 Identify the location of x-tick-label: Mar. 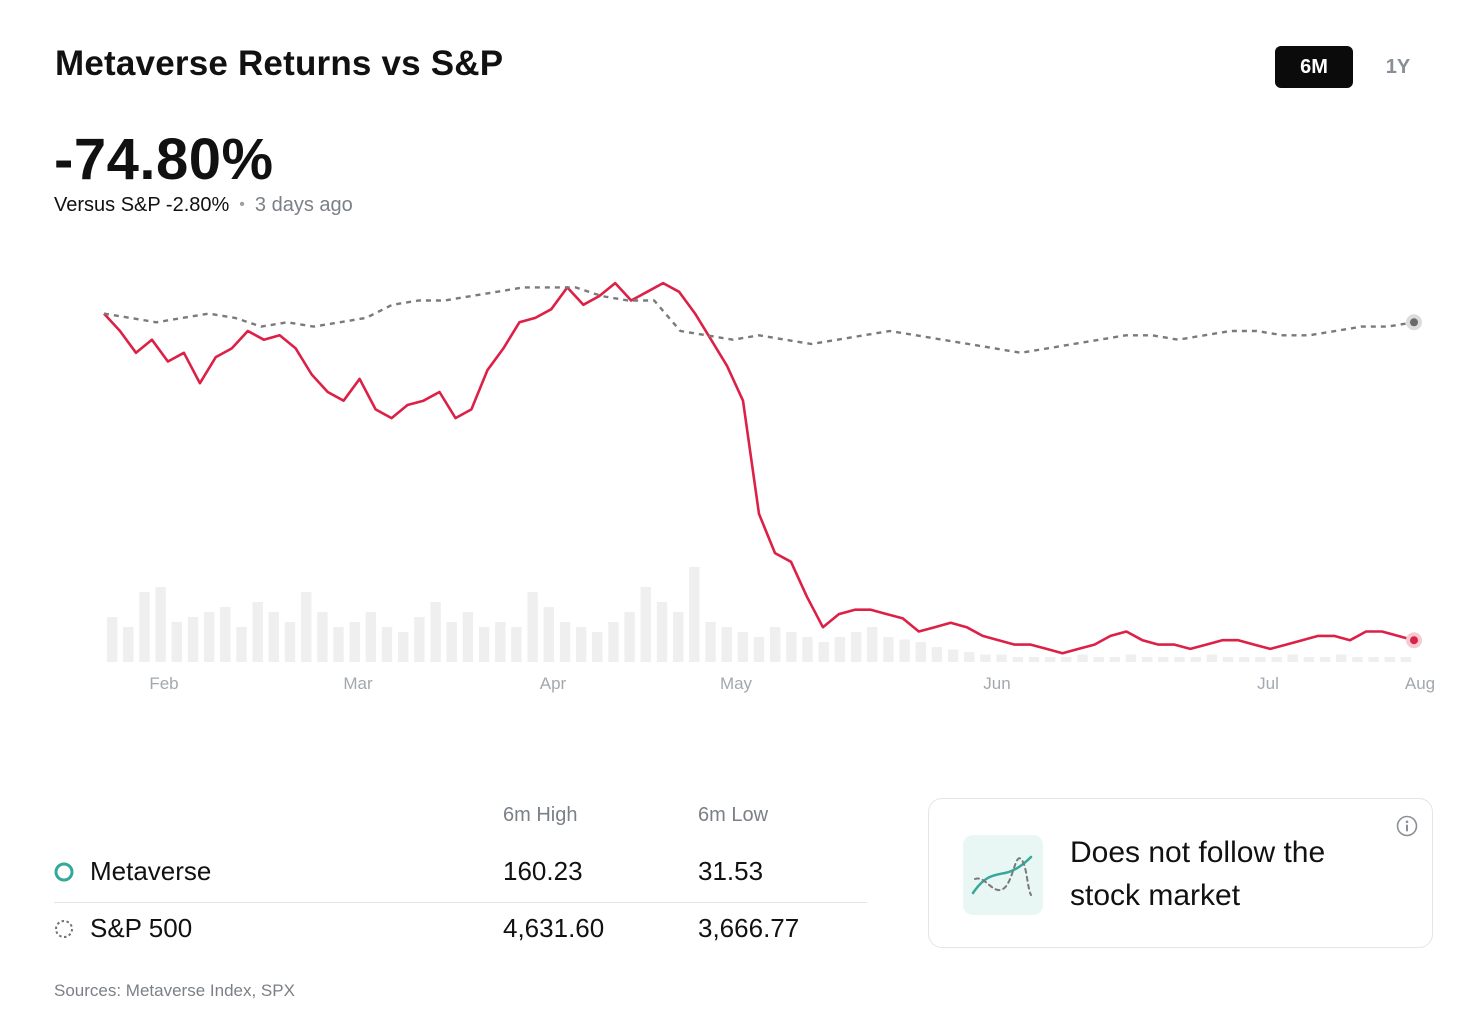
(358, 683).